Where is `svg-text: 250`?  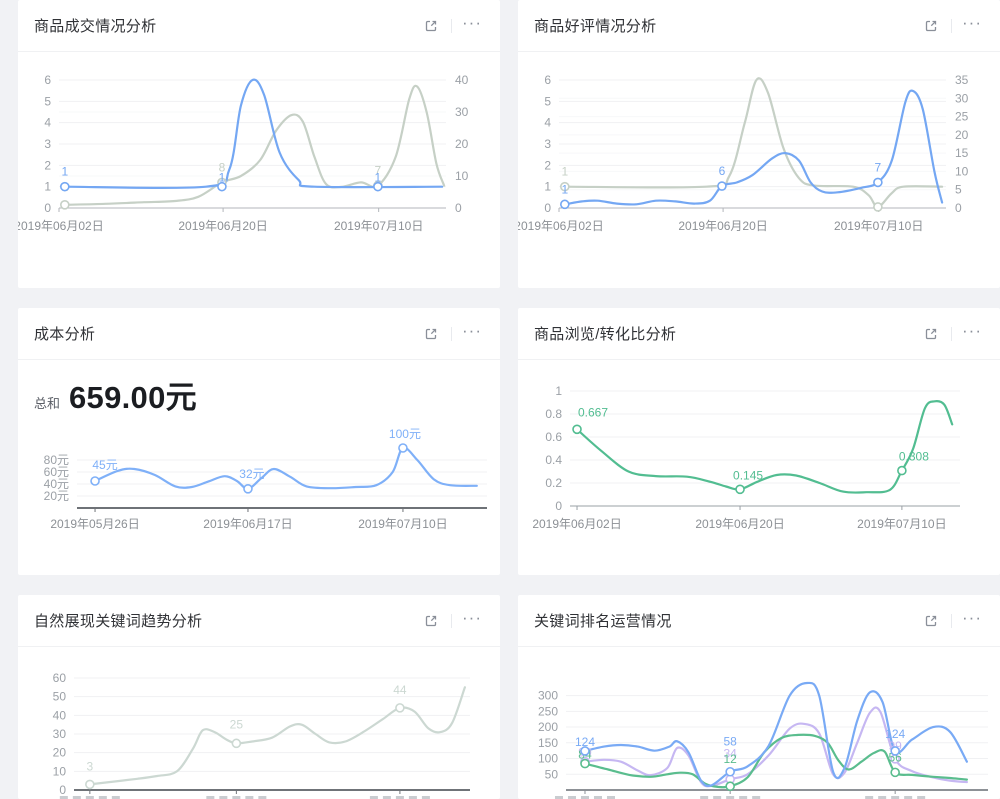
svg-text: 250 is located at coordinates (548, 711).